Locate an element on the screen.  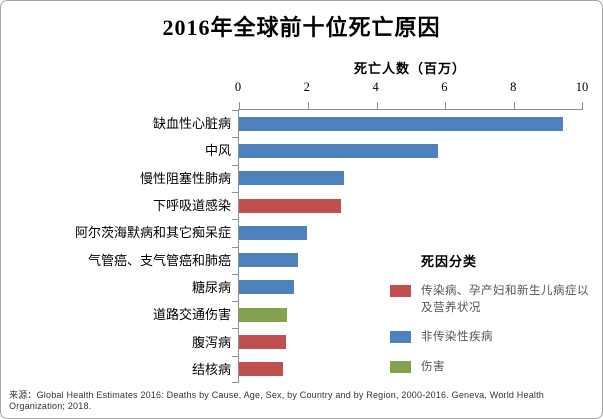
bar-injury is located at coordinates (263, 314).